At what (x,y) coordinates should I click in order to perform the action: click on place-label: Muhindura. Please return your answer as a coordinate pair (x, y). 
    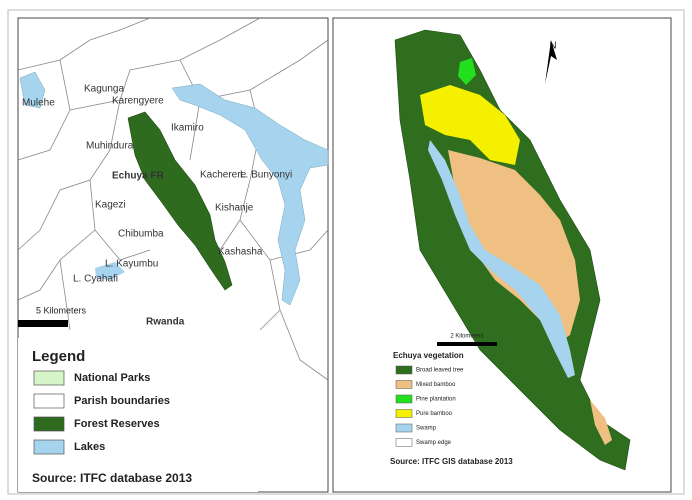
    Looking at the image, I should click on (110, 146).